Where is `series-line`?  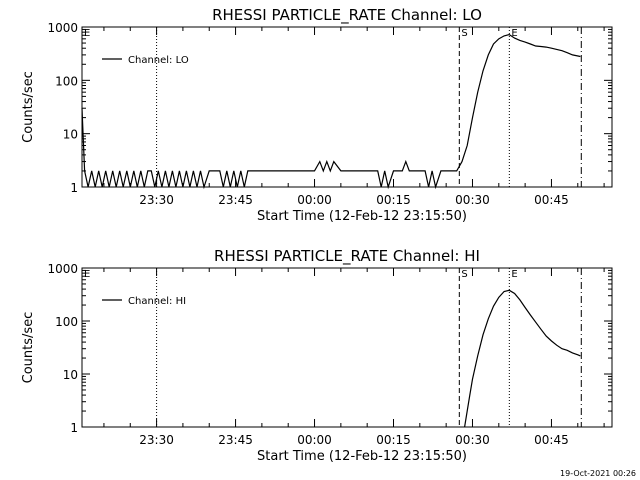 series-line is located at coordinates (522, 358).